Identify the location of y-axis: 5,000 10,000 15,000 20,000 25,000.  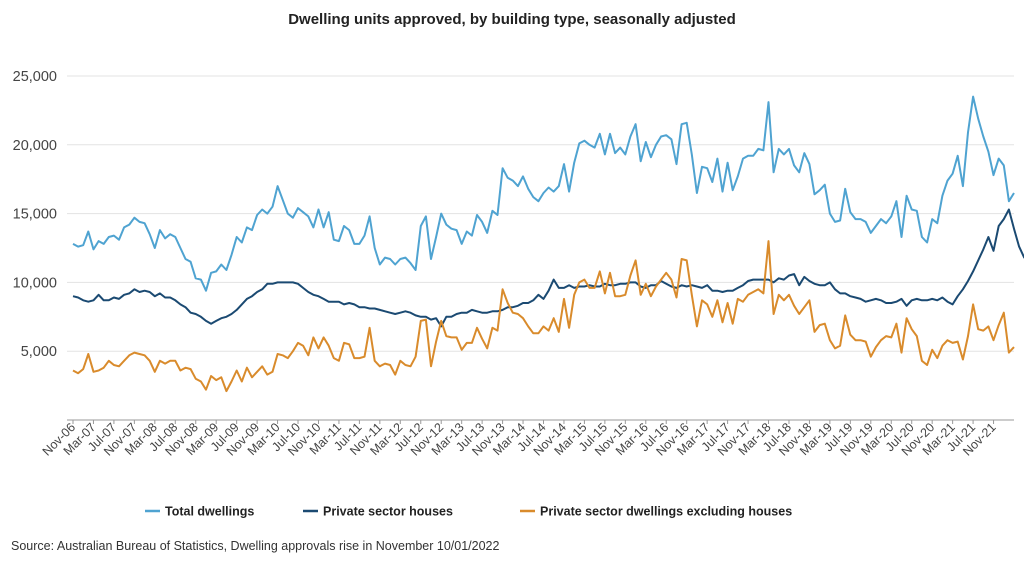
(35, 214).